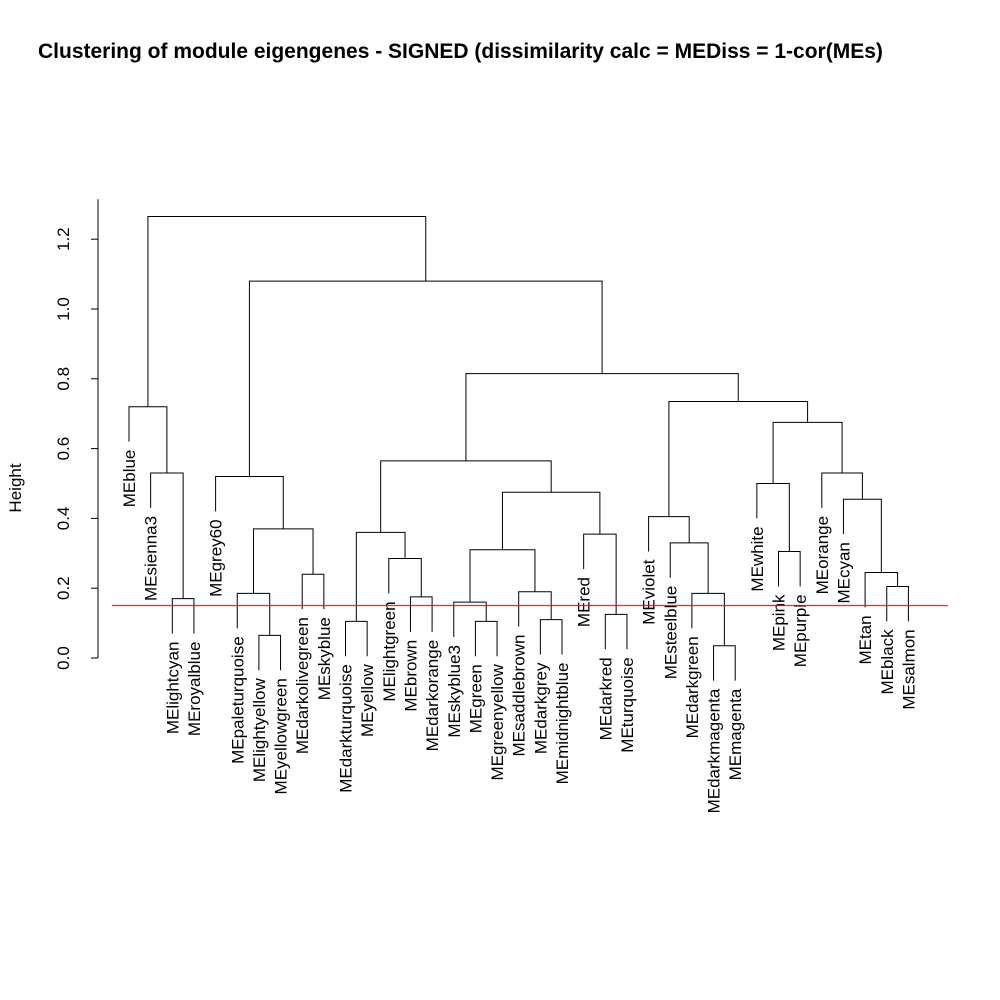  I want to click on leaf-label: MEsaddlebrown, so click(519, 696).